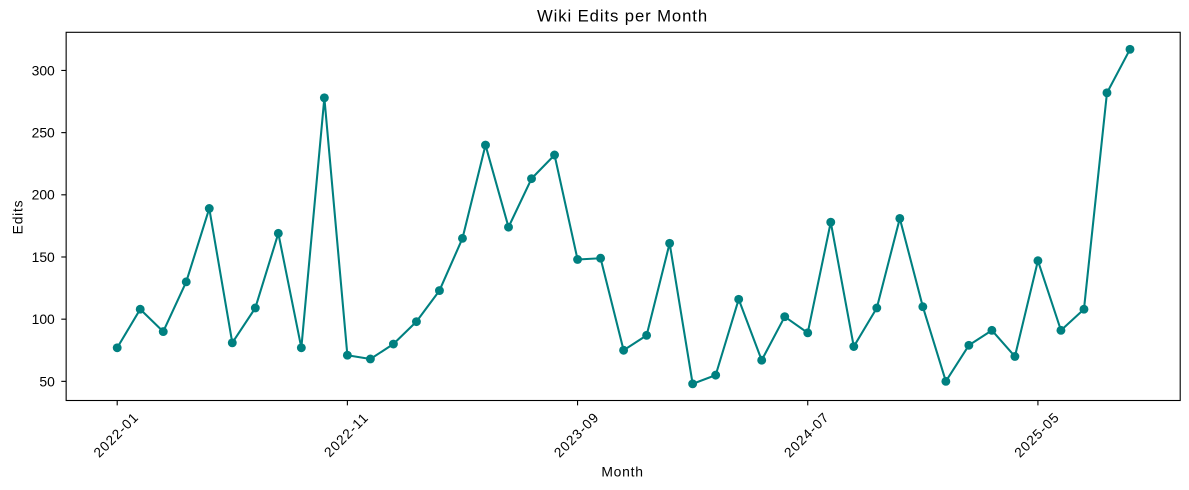 Image resolution: width=1189 pixels, height=490 pixels. What do you see at coordinates (622, 472) in the screenshot?
I see `svg-text: Month` at bounding box center [622, 472].